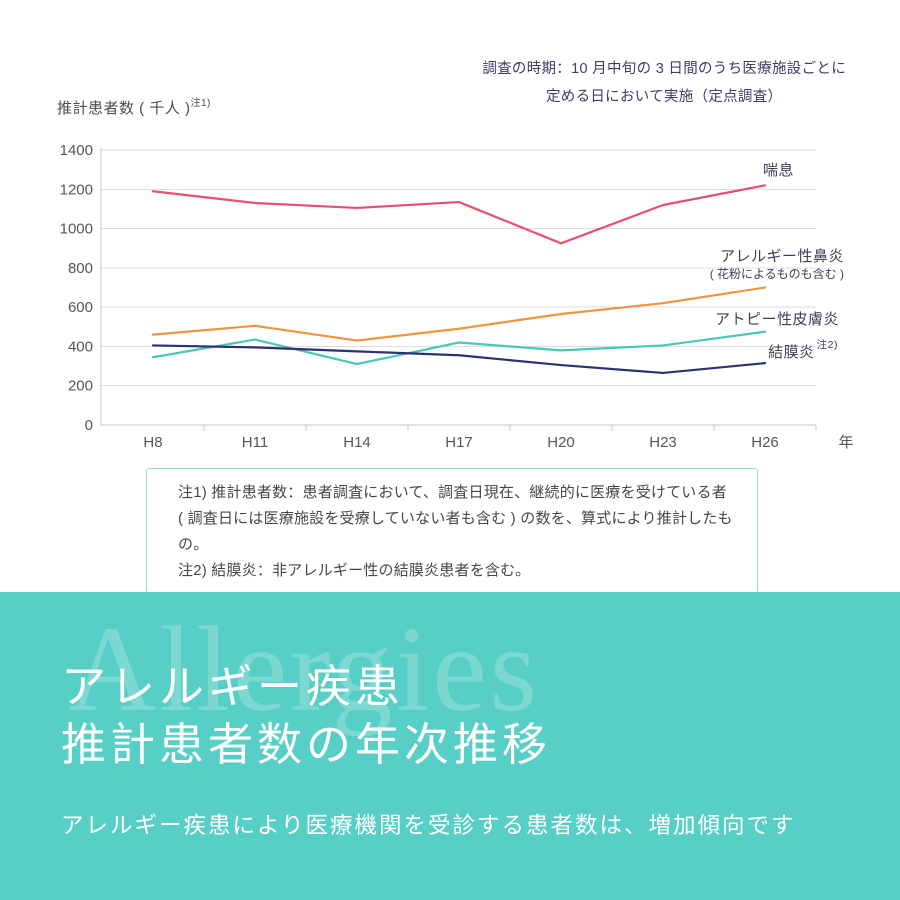  Describe the element at coordinates (459, 214) in the screenshot. I see `series-line-asthma` at that location.